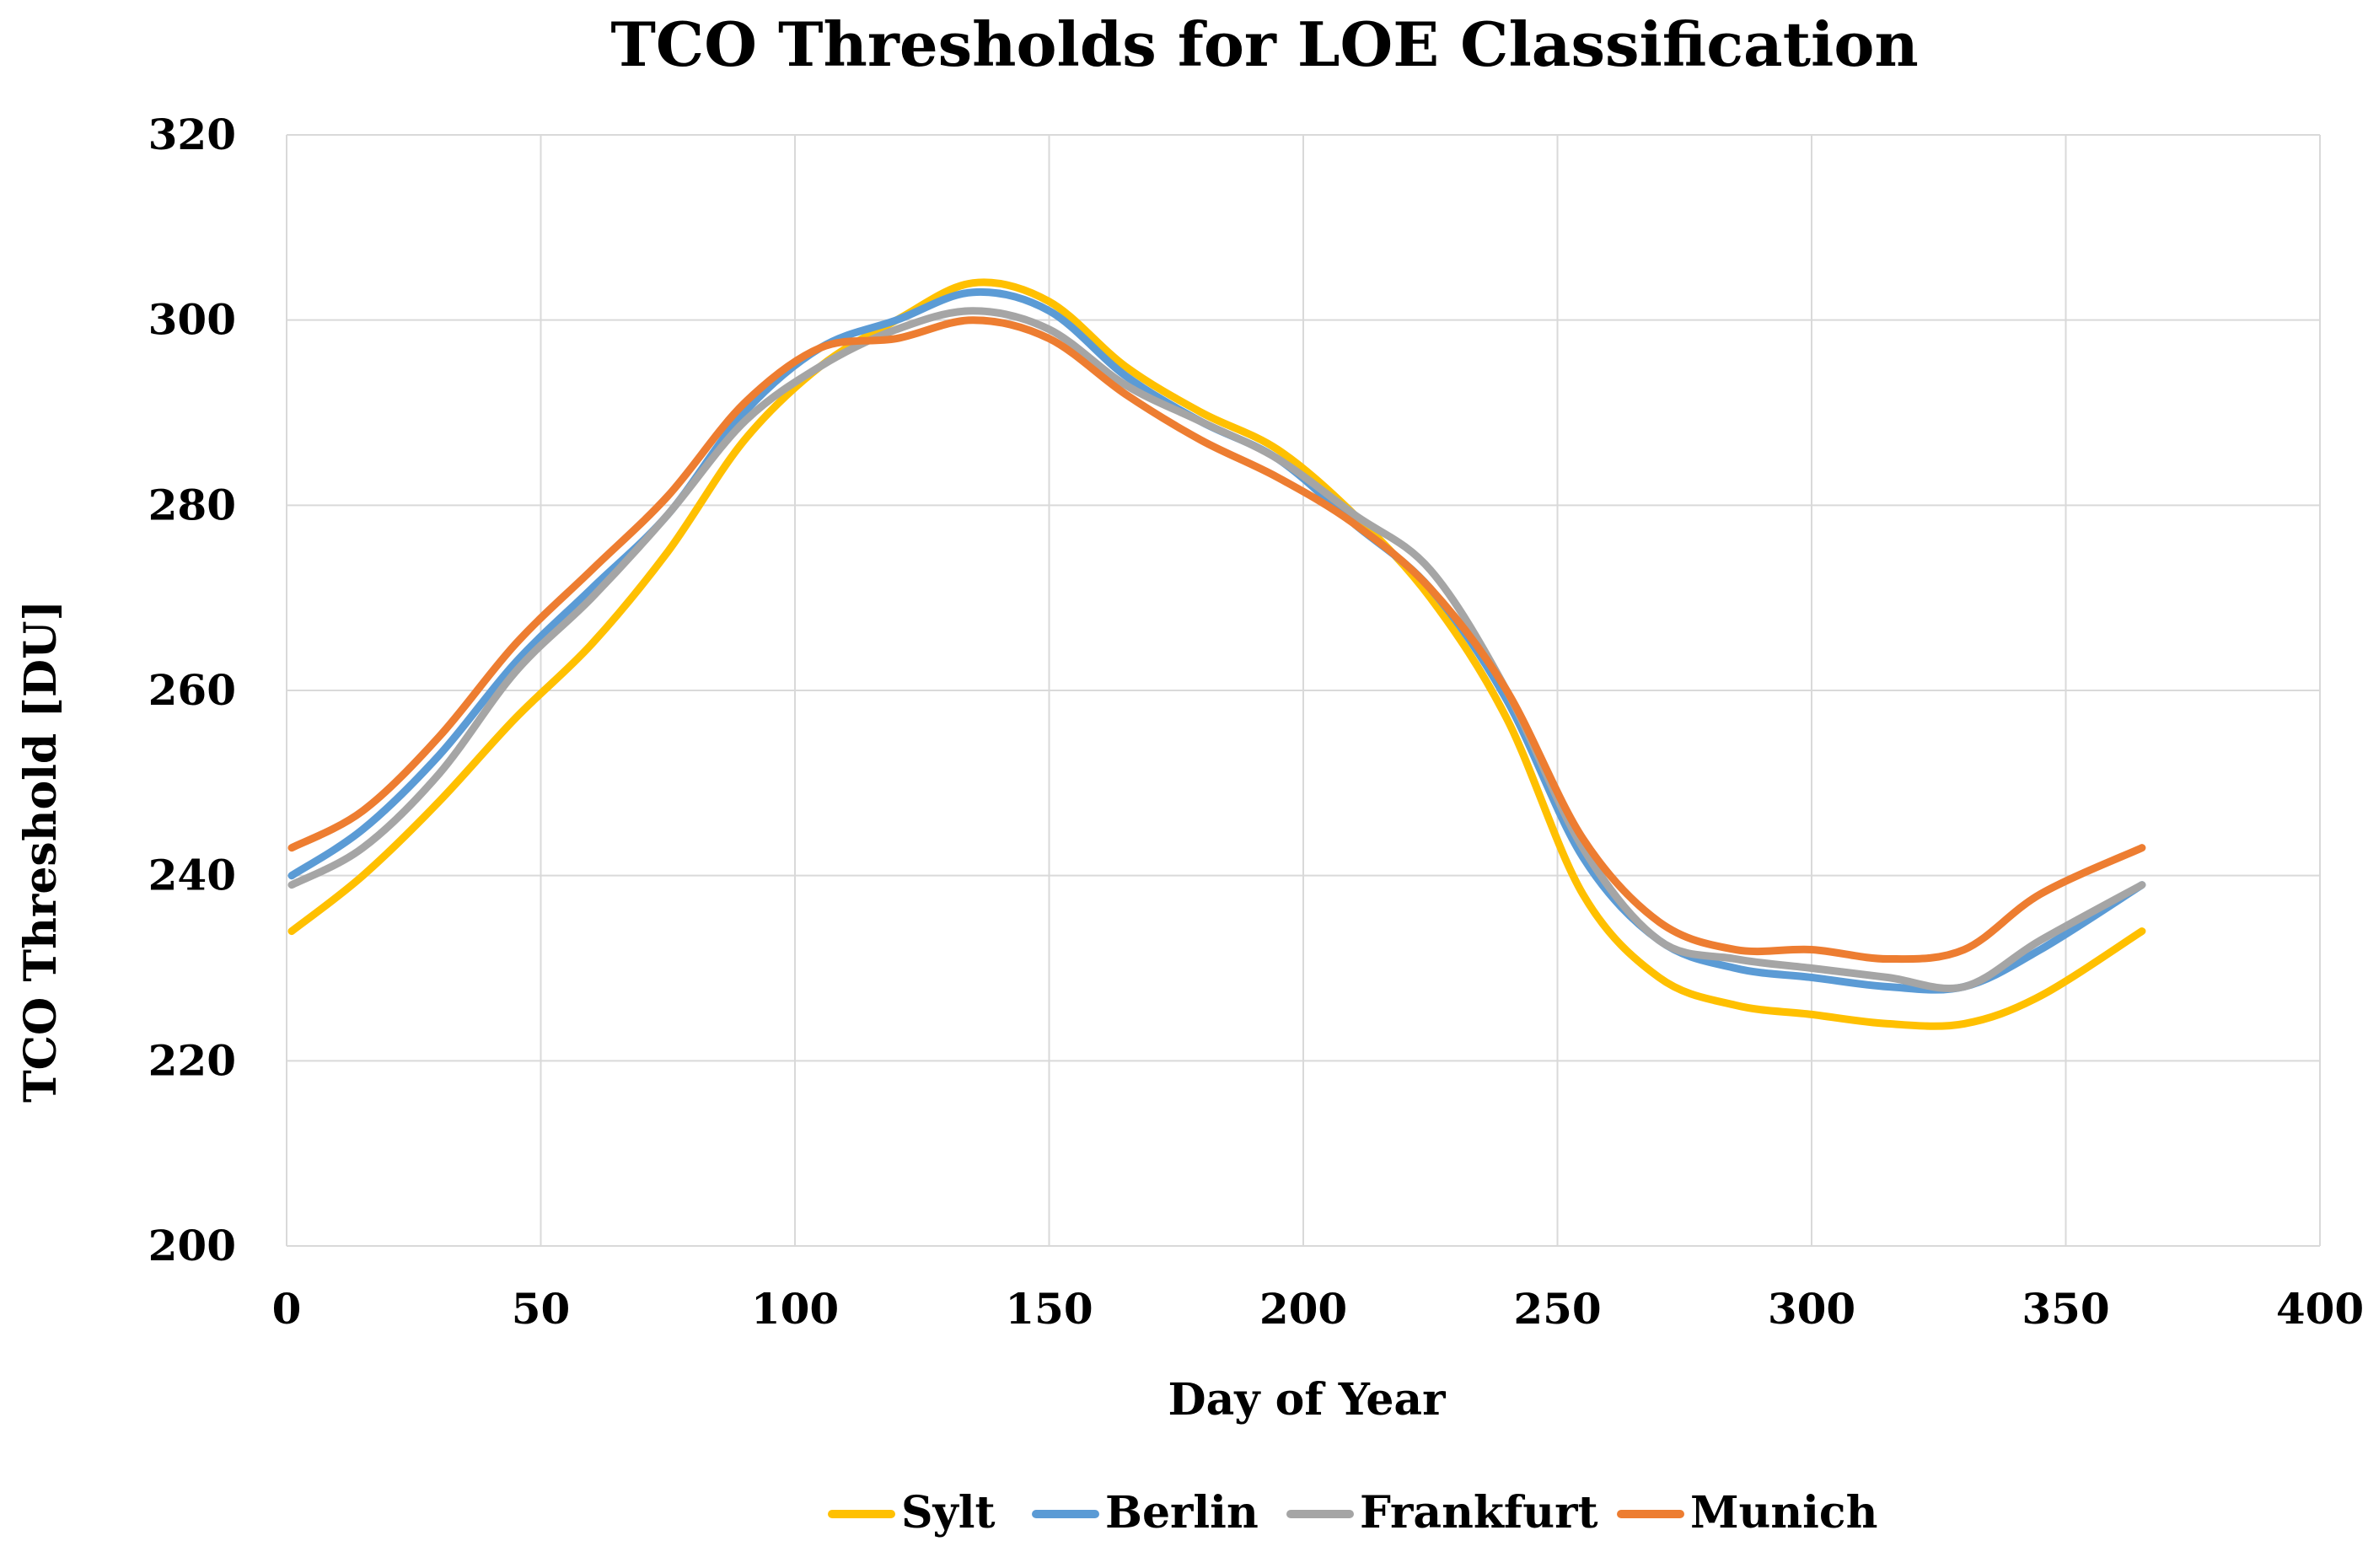 The height and width of the screenshot is (1568, 2368). I want to click on x-tick-label: 150, so click(1049, 1309).